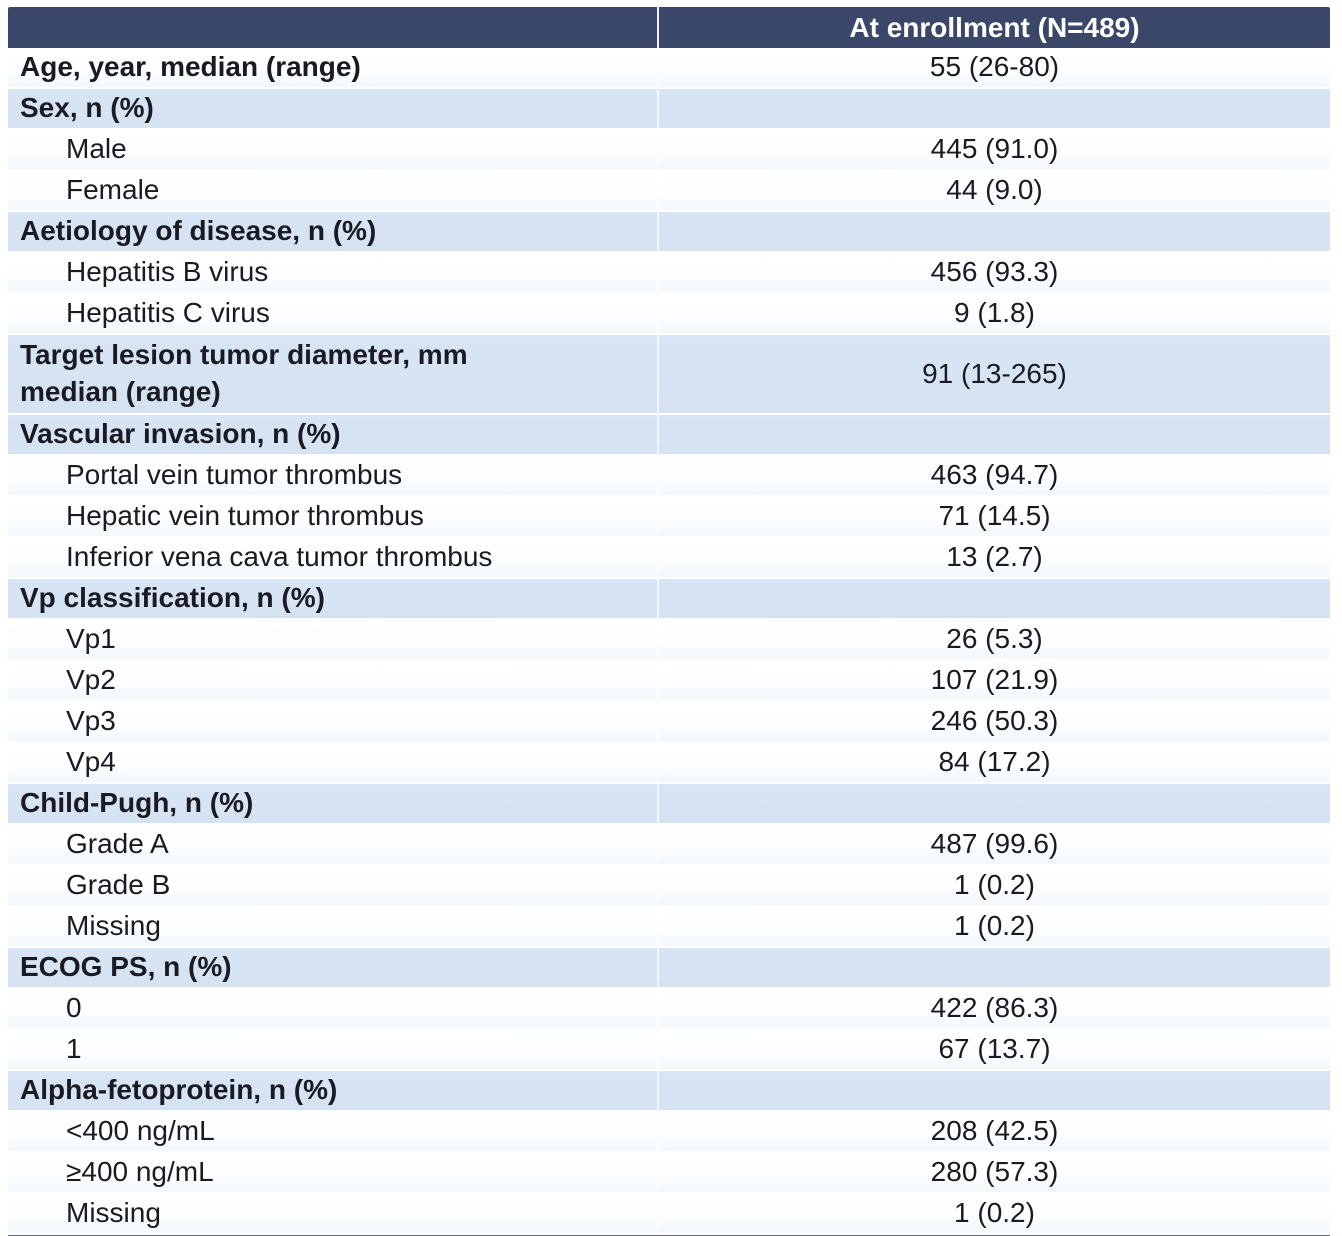 This screenshot has height=1236, width=1342. What do you see at coordinates (117, 844) in the screenshot?
I see `row-label: Grade A` at bounding box center [117, 844].